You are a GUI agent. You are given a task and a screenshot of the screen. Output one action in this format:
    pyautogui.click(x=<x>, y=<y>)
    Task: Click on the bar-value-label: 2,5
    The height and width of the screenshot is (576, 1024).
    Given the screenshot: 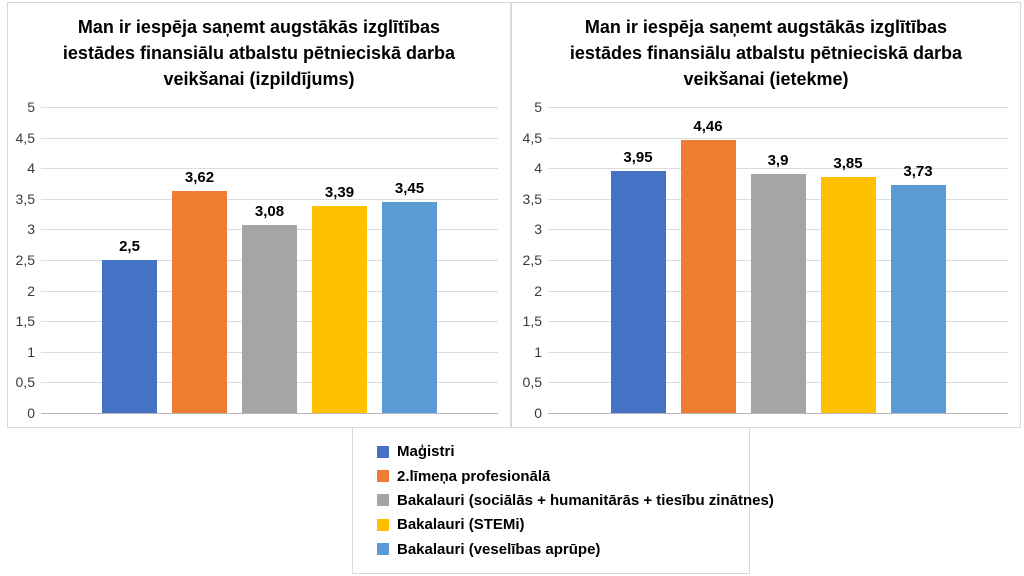 What is the action you would take?
    pyautogui.click(x=129, y=246)
    